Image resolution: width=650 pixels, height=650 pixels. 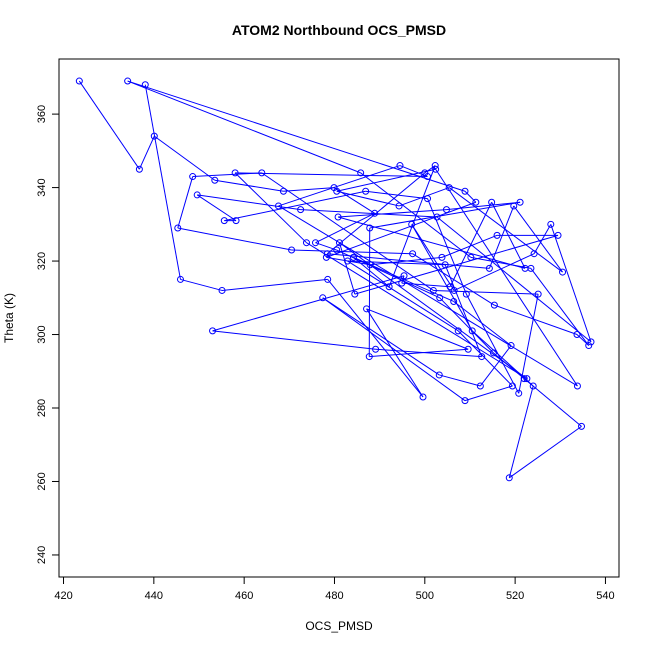 I want to click on x-axis: 420 440 460 480 500 520 540, so click(x=334, y=589).